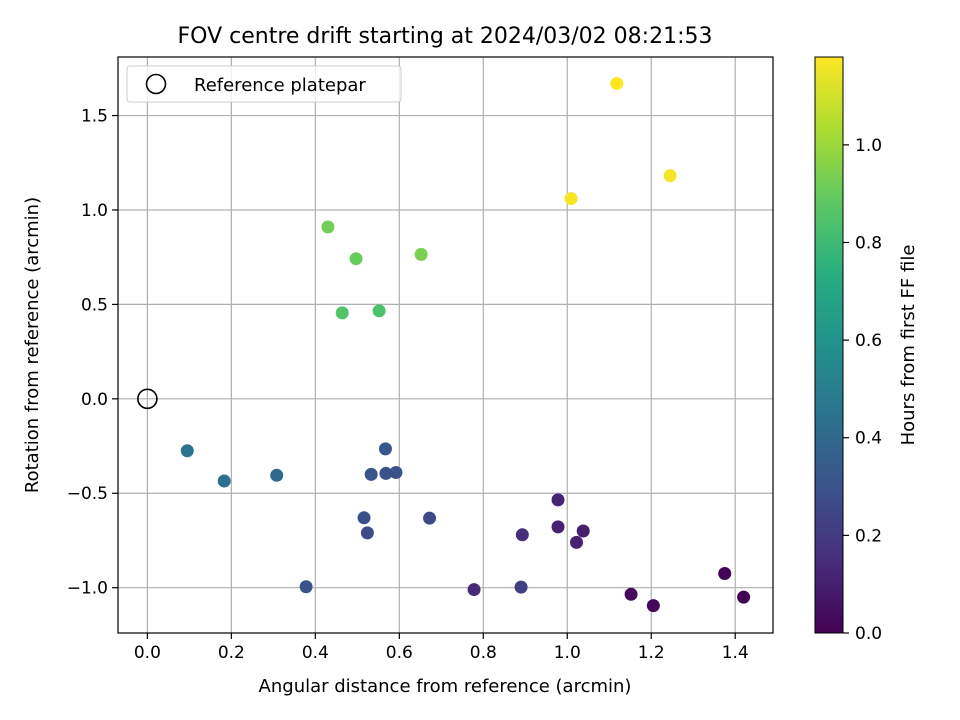 The image size is (960, 720). What do you see at coordinates (94, 117) in the screenshot?
I see `y-tick-label: 1.5` at bounding box center [94, 117].